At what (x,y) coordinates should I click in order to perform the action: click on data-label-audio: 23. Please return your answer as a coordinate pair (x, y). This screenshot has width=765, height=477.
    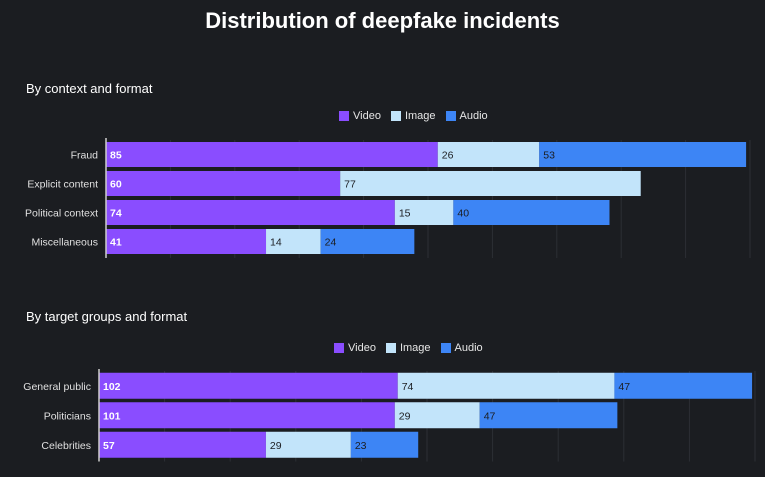
    Looking at the image, I should click on (361, 446).